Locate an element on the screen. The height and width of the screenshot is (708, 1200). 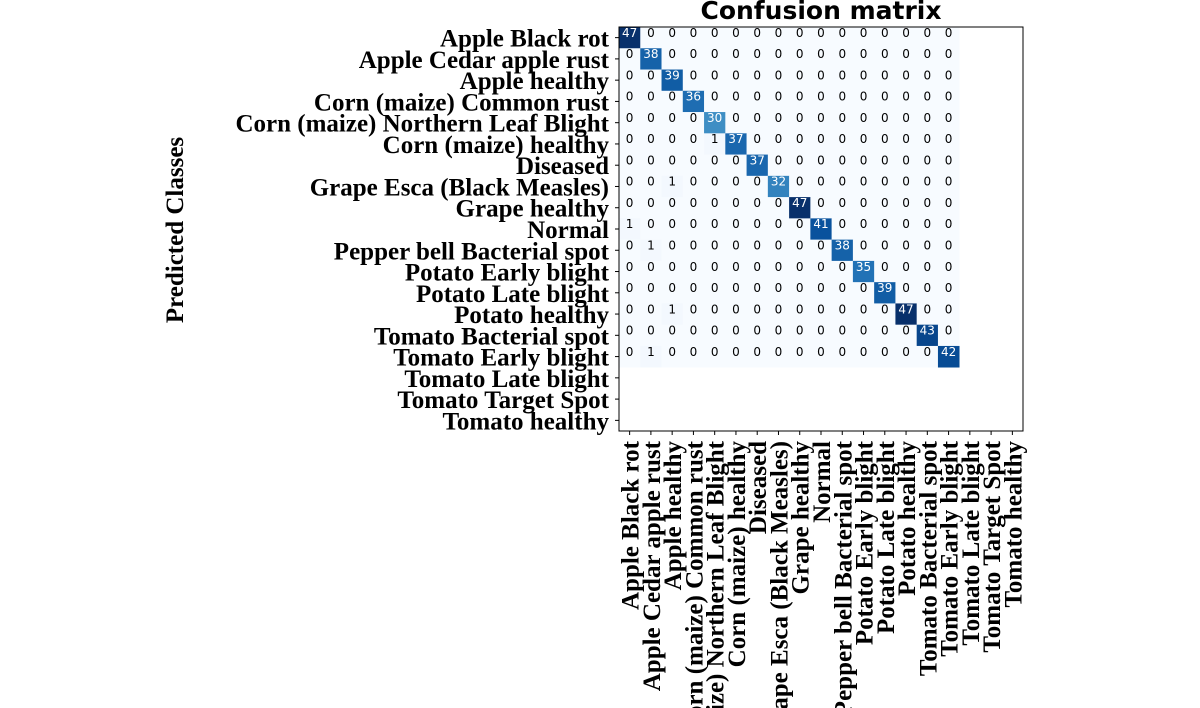
x-tick-label: Normal is located at coordinates (822, 482).